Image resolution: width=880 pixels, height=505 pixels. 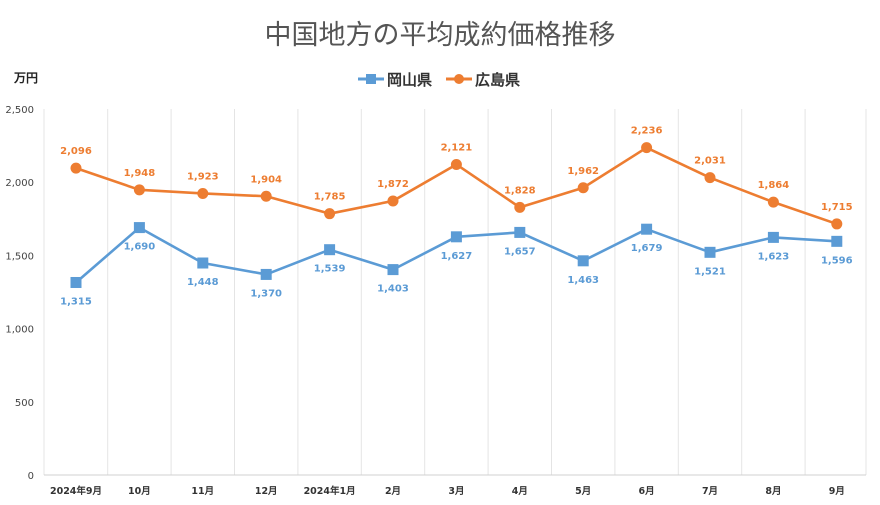 I want to click on legend-marker-hiroshima, so click(x=459, y=79).